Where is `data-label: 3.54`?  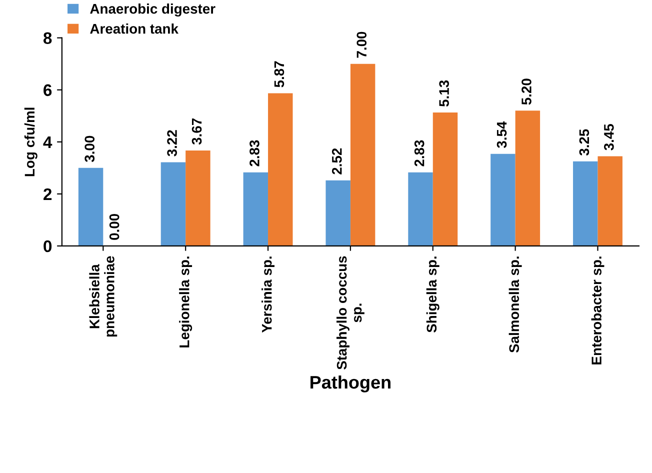 data-label: 3.54 is located at coordinates (501, 134).